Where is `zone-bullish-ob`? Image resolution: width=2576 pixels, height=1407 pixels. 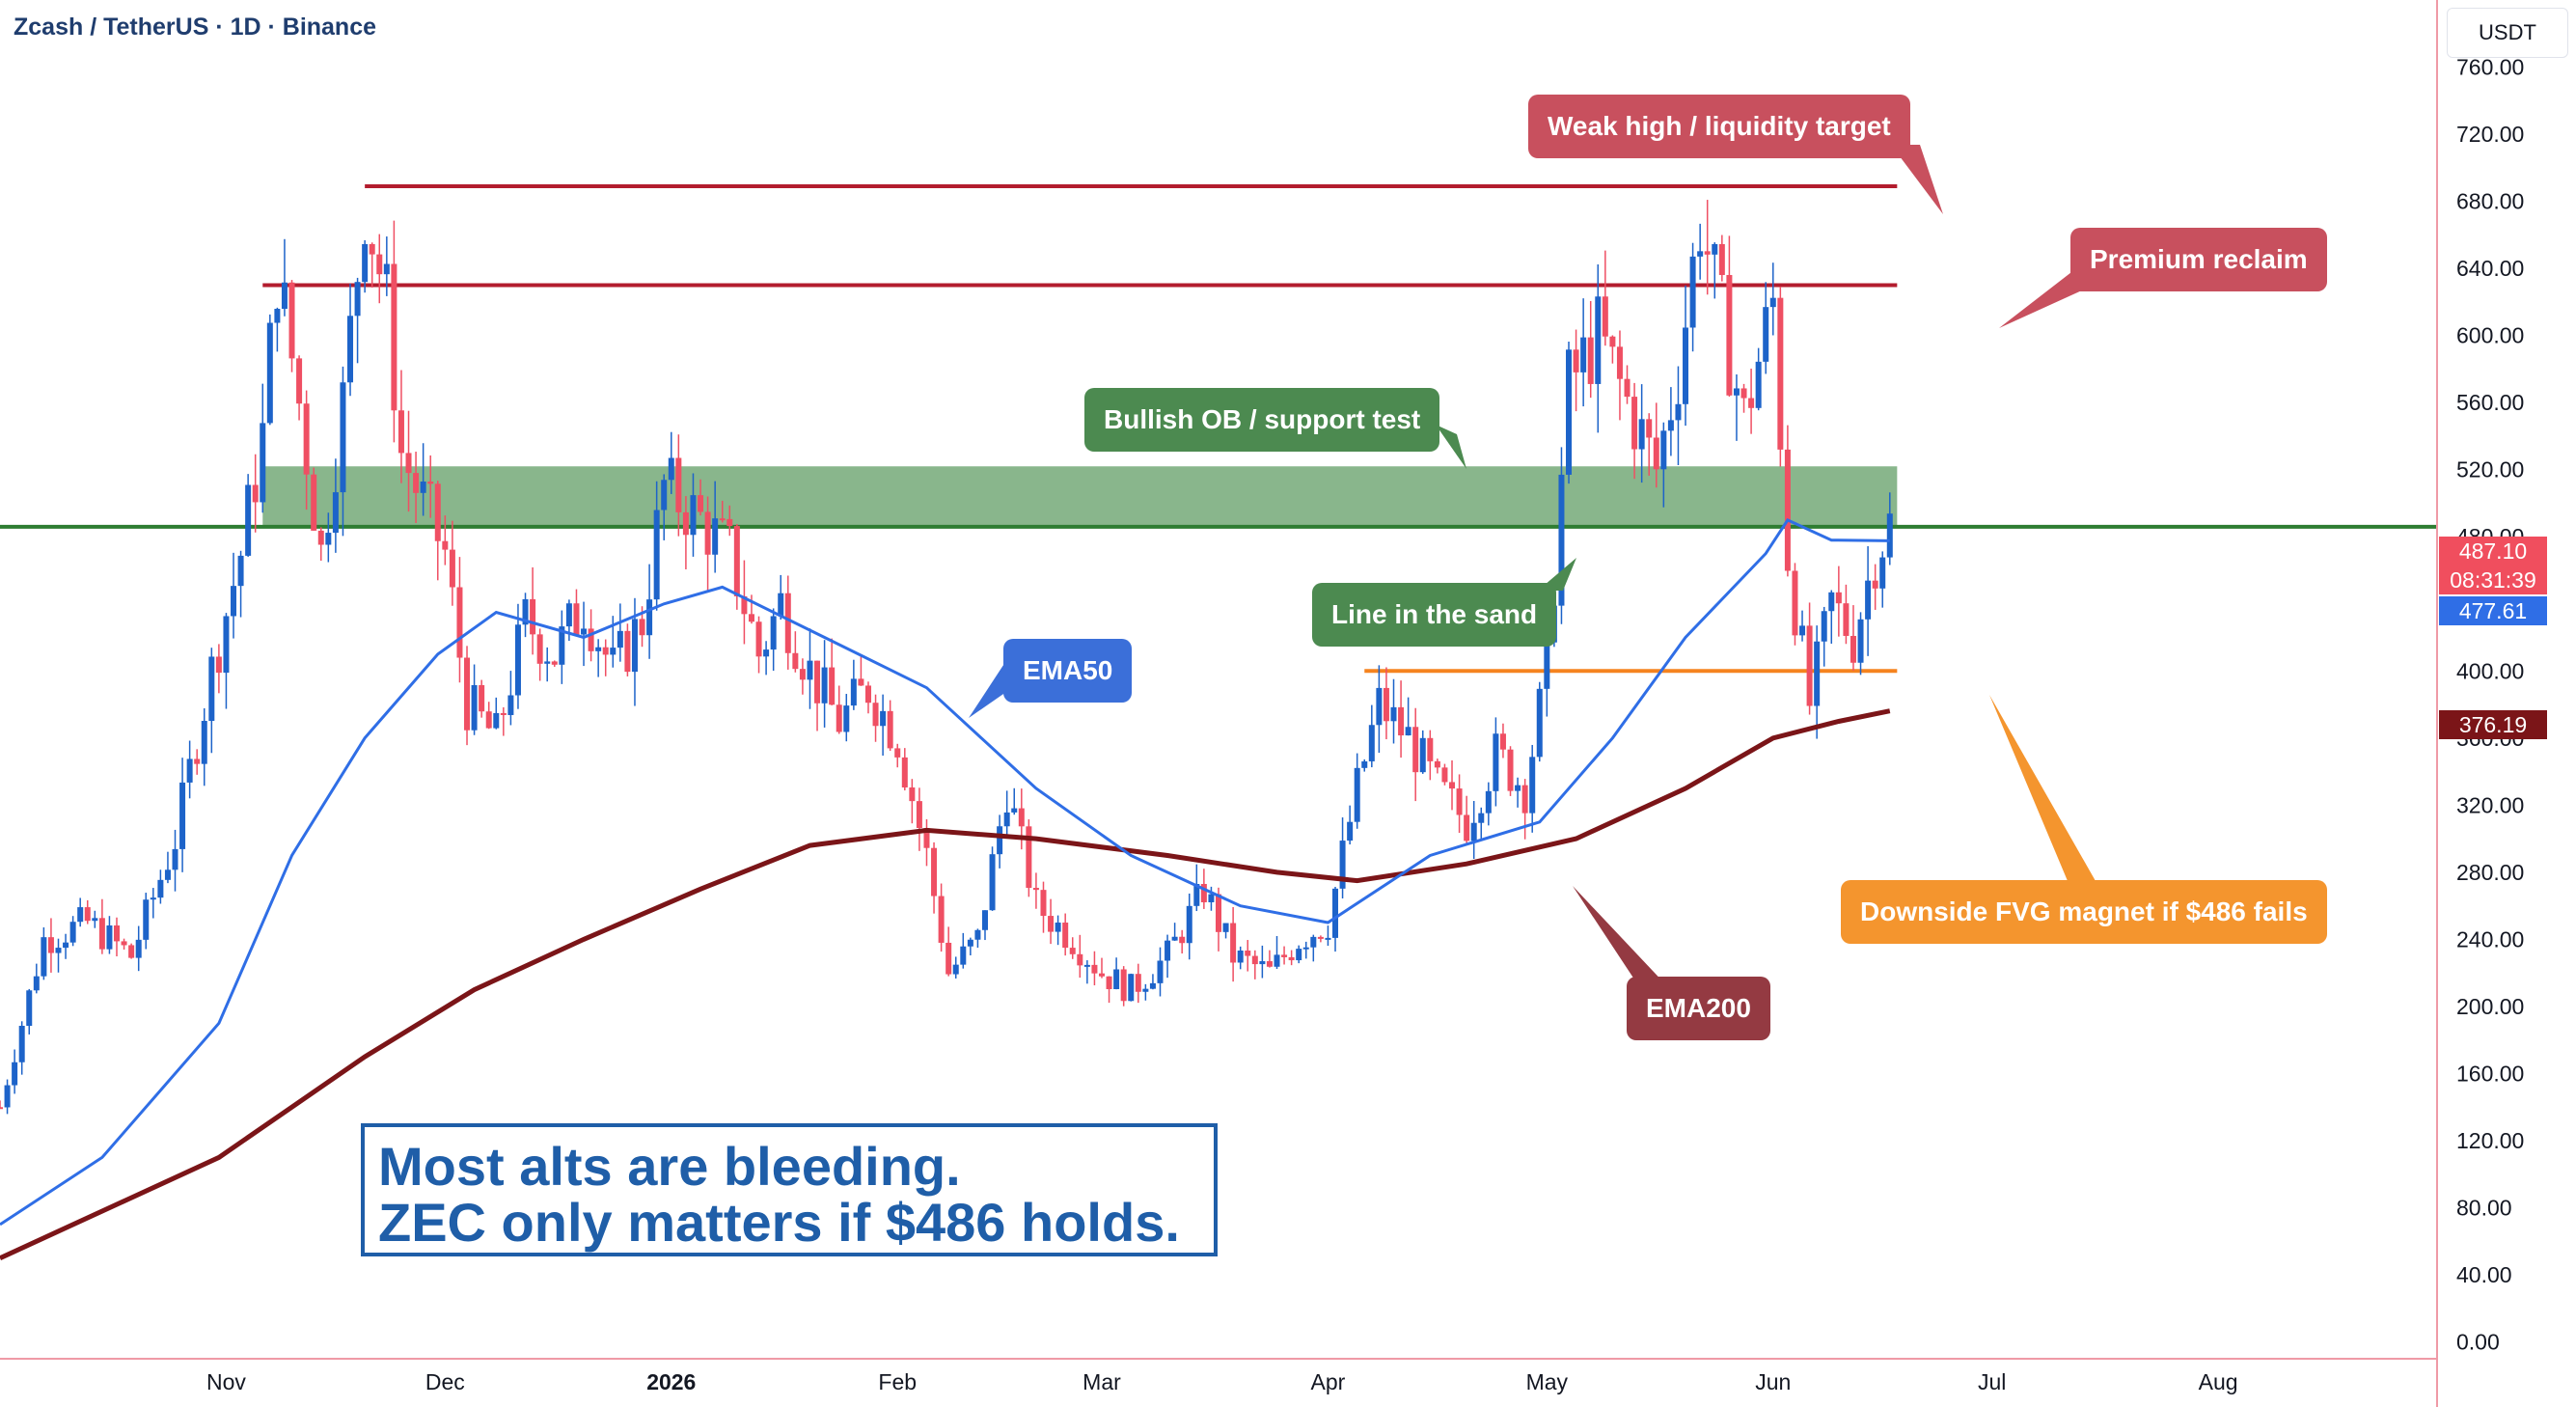 zone-bullish-ob is located at coordinates (1080, 496).